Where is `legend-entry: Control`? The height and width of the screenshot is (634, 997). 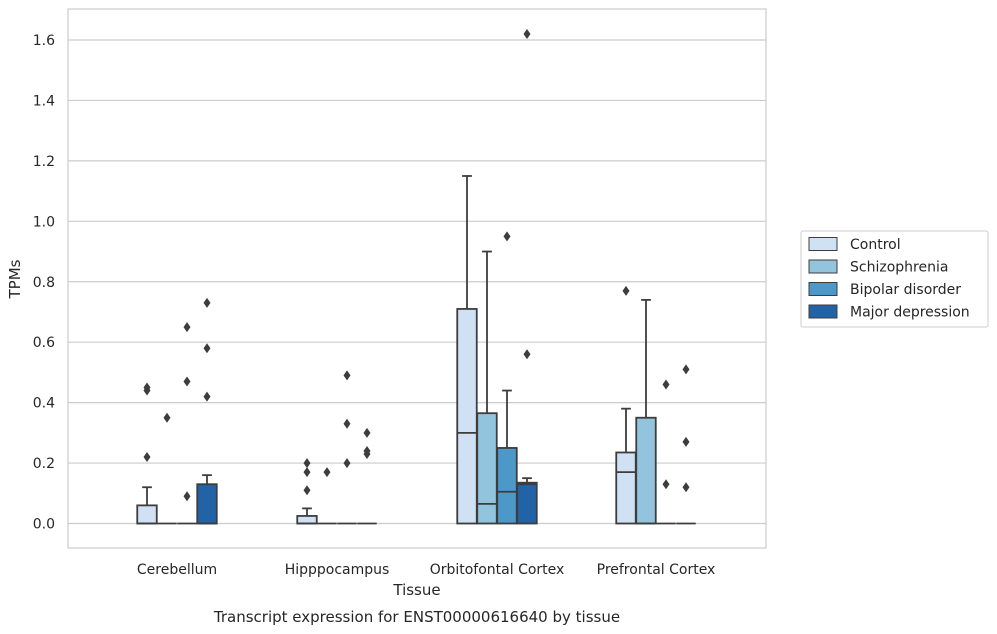
legend-entry: Control is located at coordinates (875, 245).